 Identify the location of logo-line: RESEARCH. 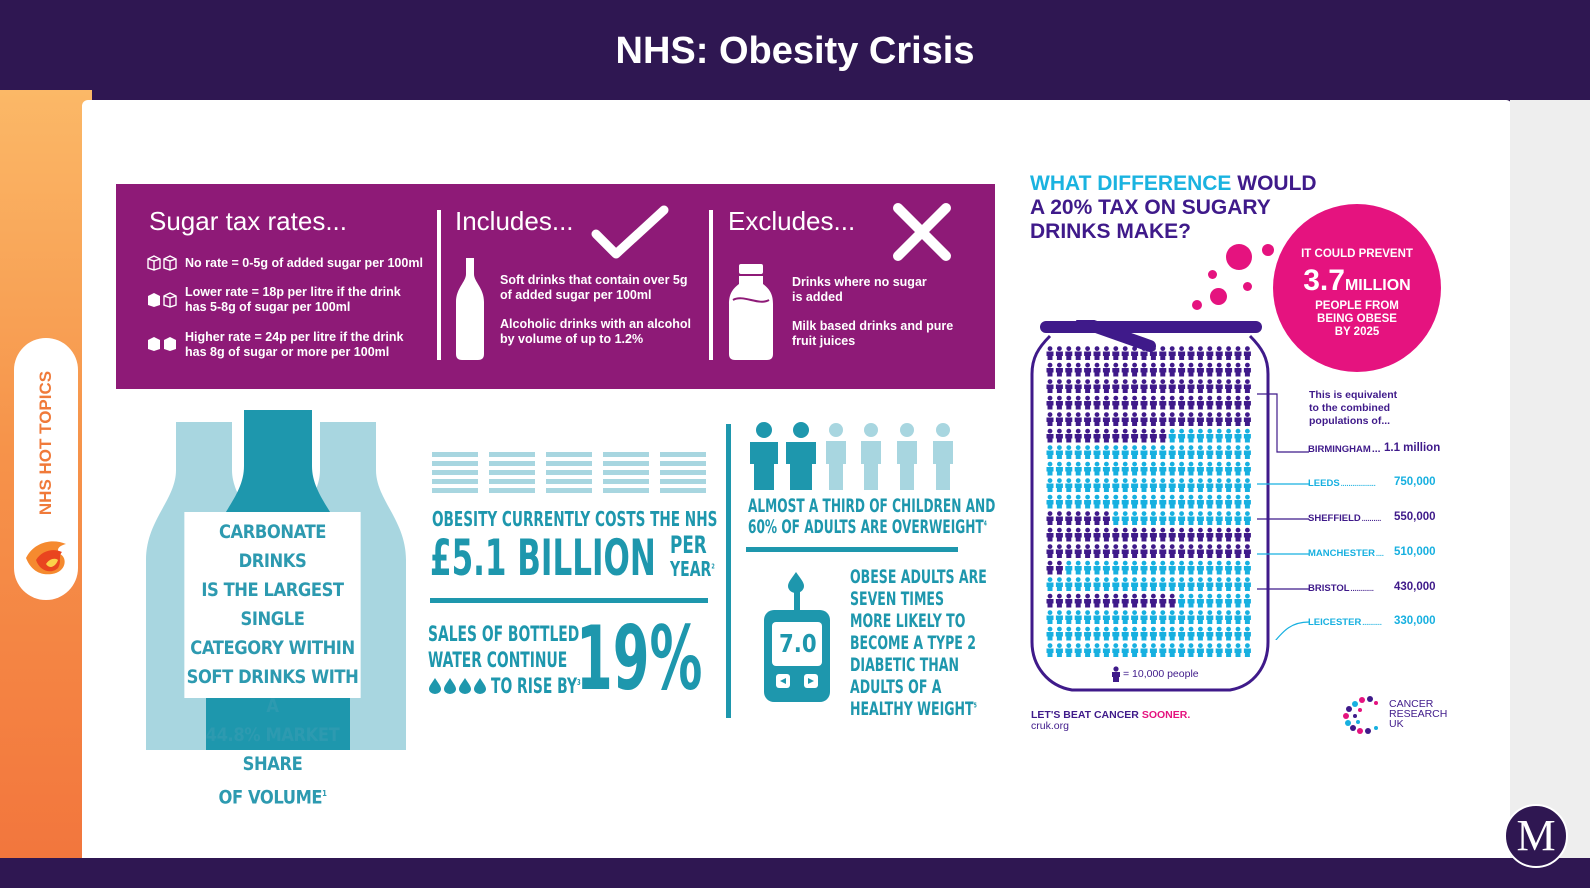
(1418, 714).